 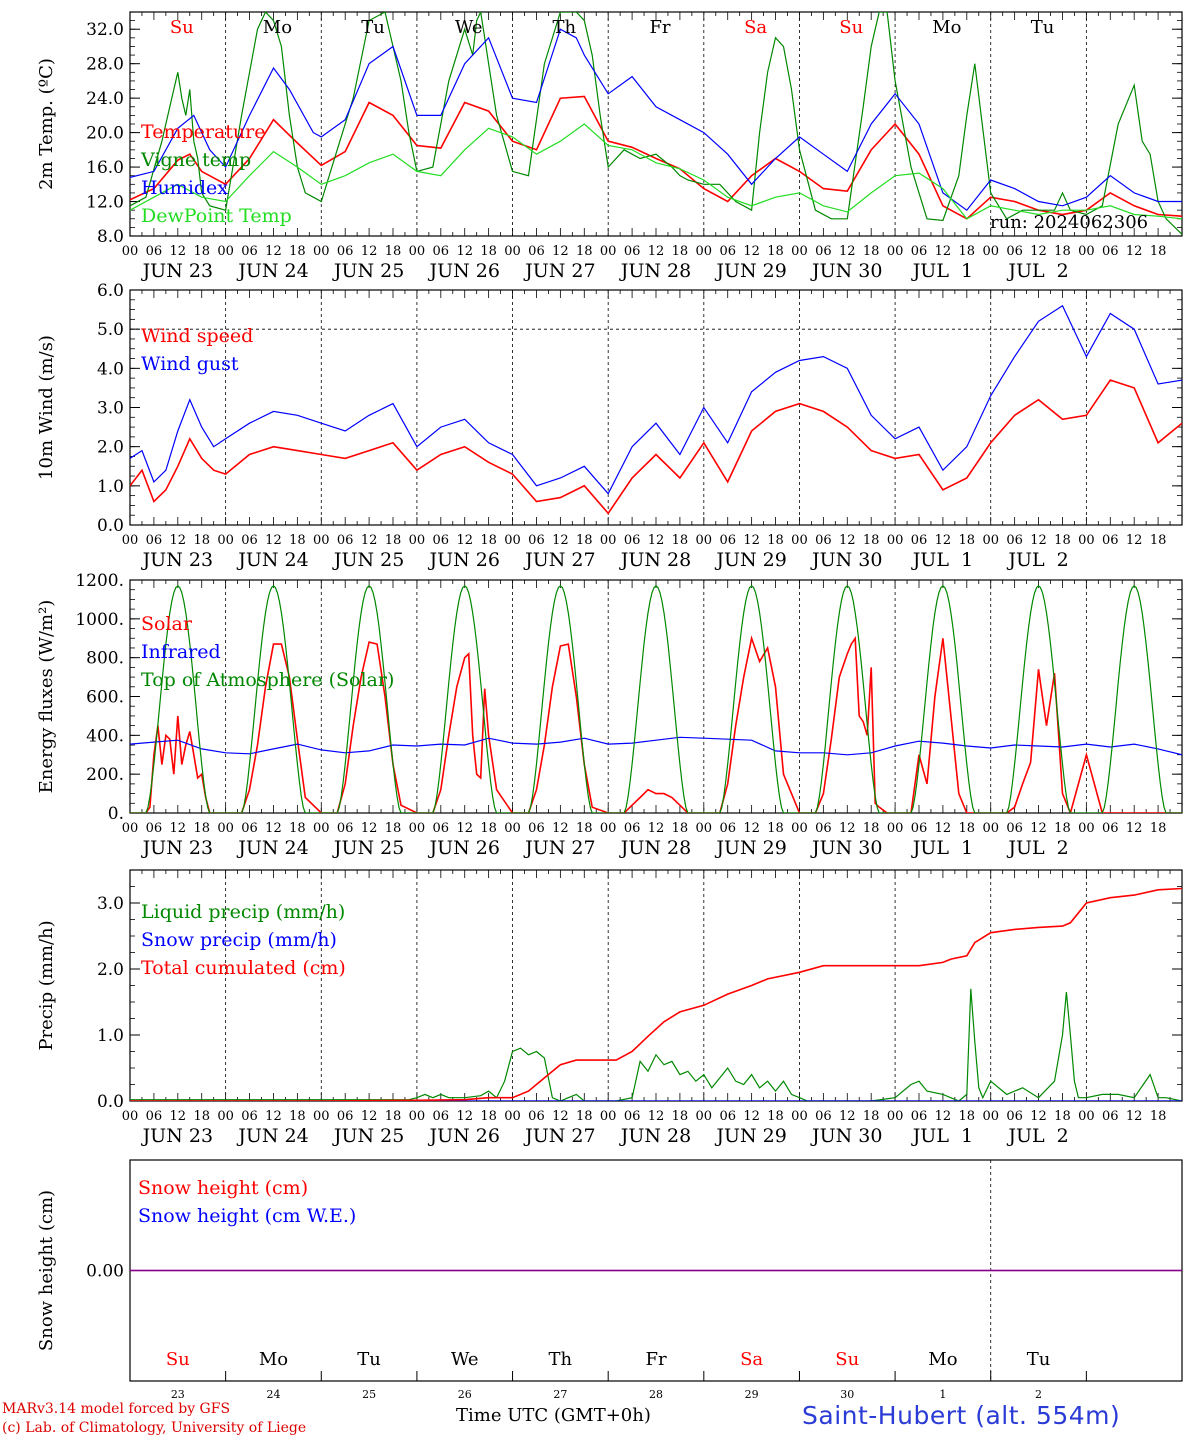 What do you see at coordinates (750, 271) in the screenshot?
I see `date-label: JUN 29` at bounding box center [750, 271].